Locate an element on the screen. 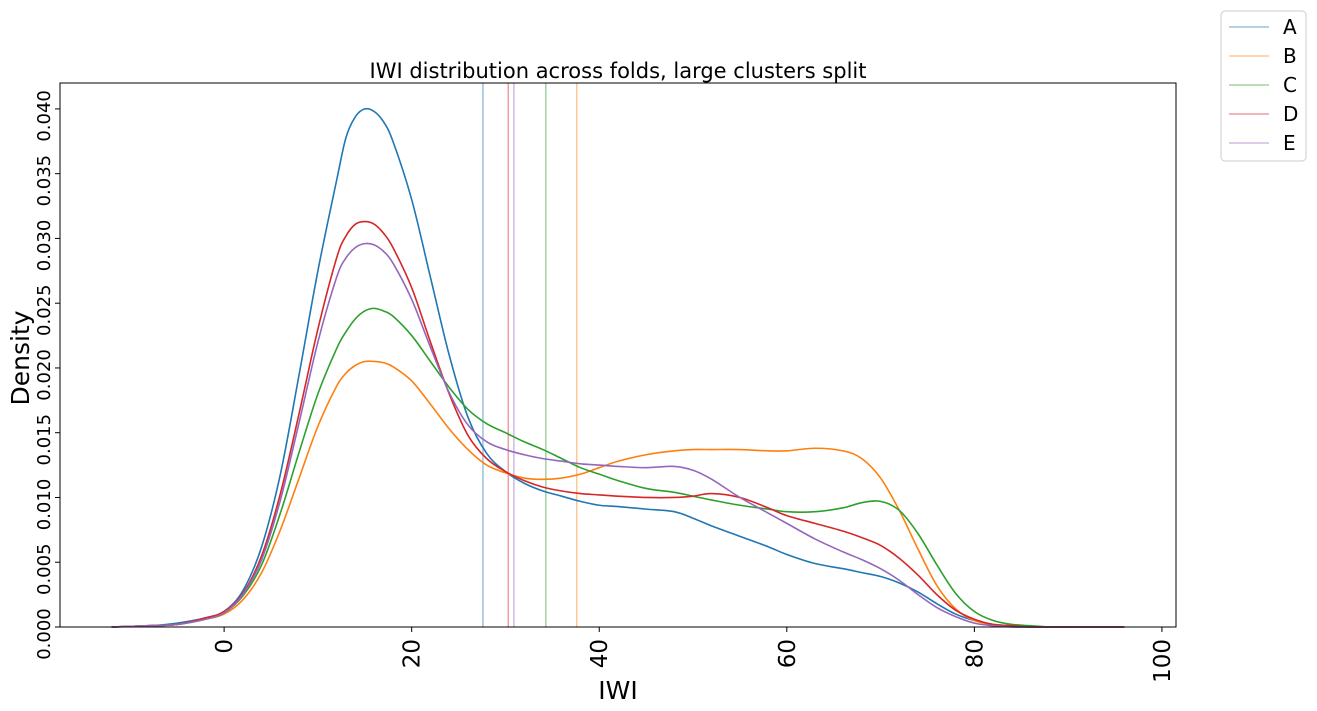  x-tick-label: 100 is located at coordinates (1163, 661).